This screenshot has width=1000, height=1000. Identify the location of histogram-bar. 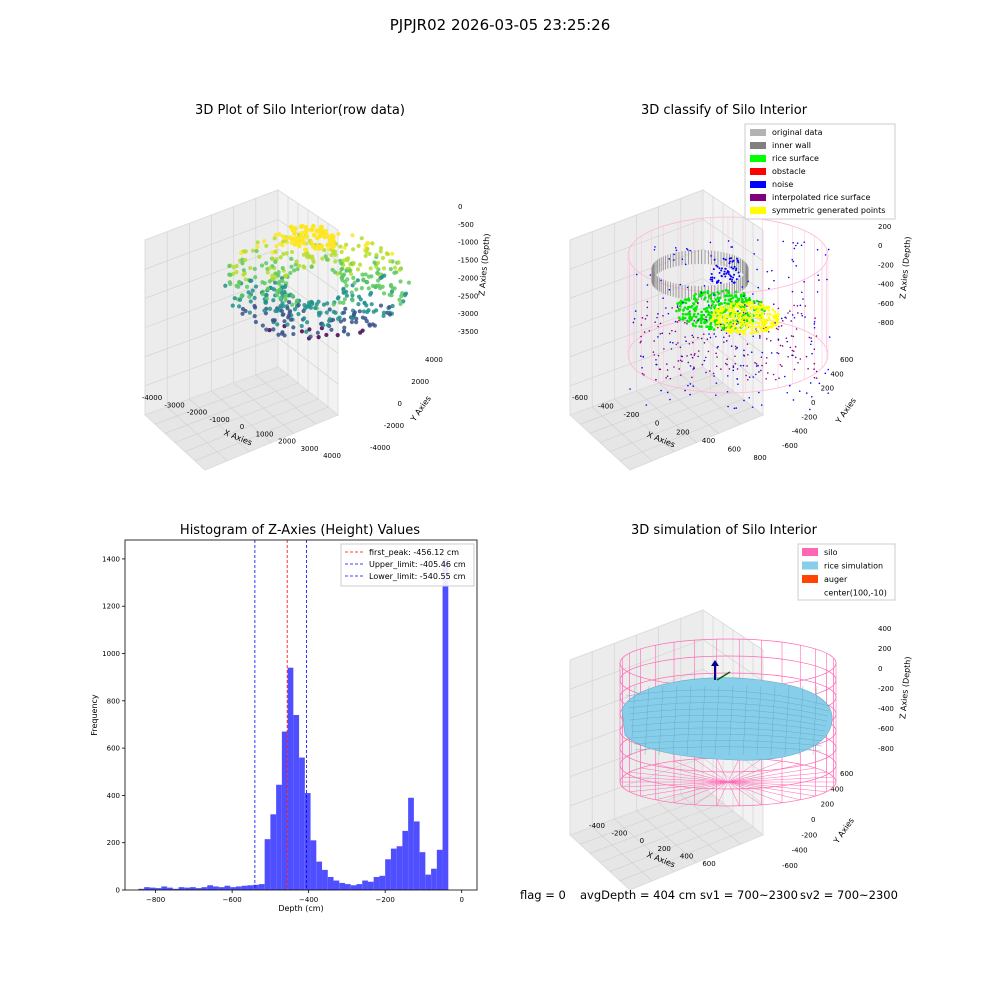
(296, 802).